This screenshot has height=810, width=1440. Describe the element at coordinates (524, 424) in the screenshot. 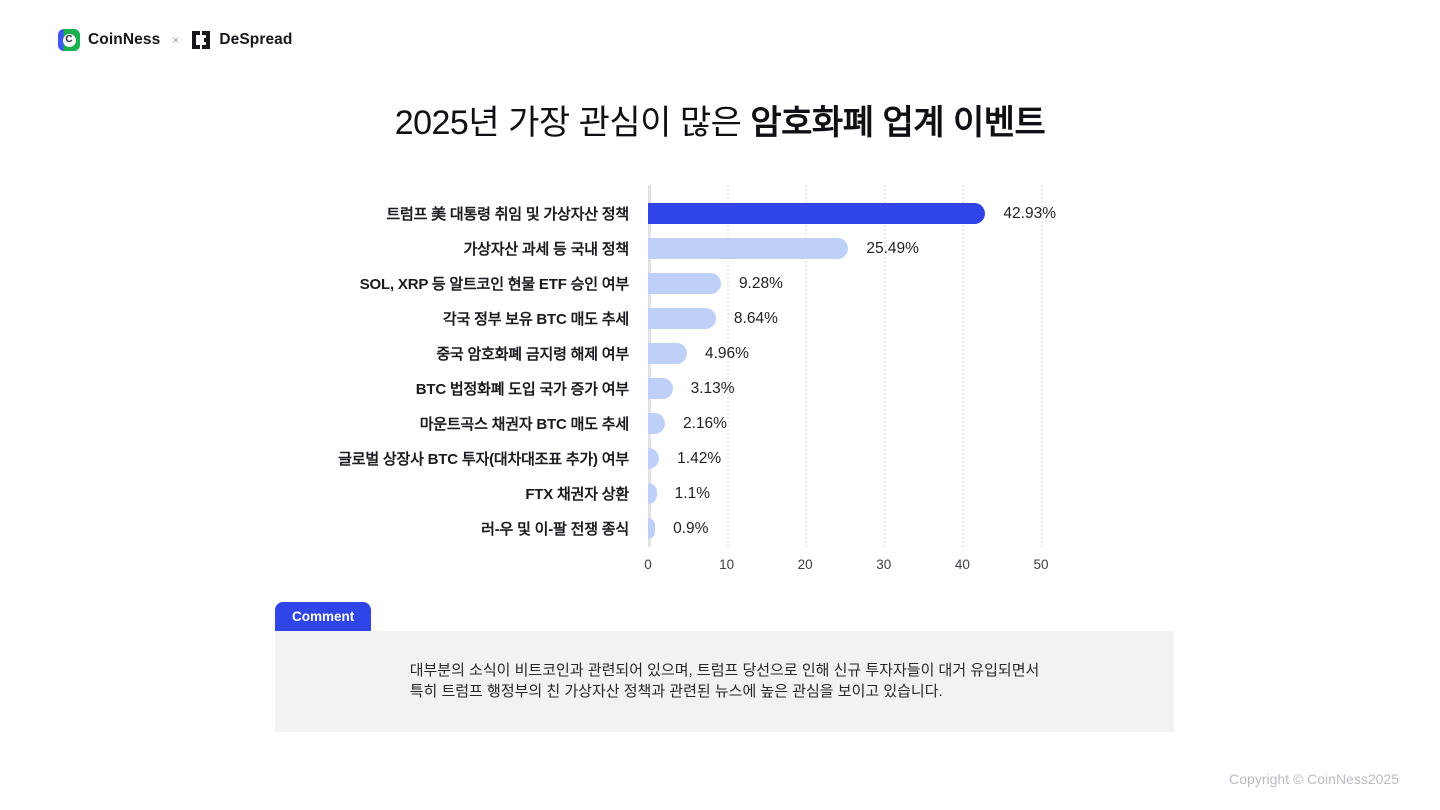

I see `category-label: 마운트곡스 채권자 BTC 매도 추세` at that location.